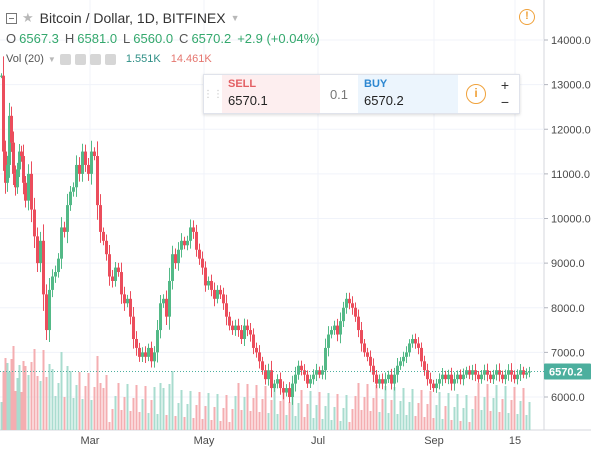  Describe the element at coordinates (568, 353) in the screenshot. I see `y-tick-label: 7000.0` at that location.